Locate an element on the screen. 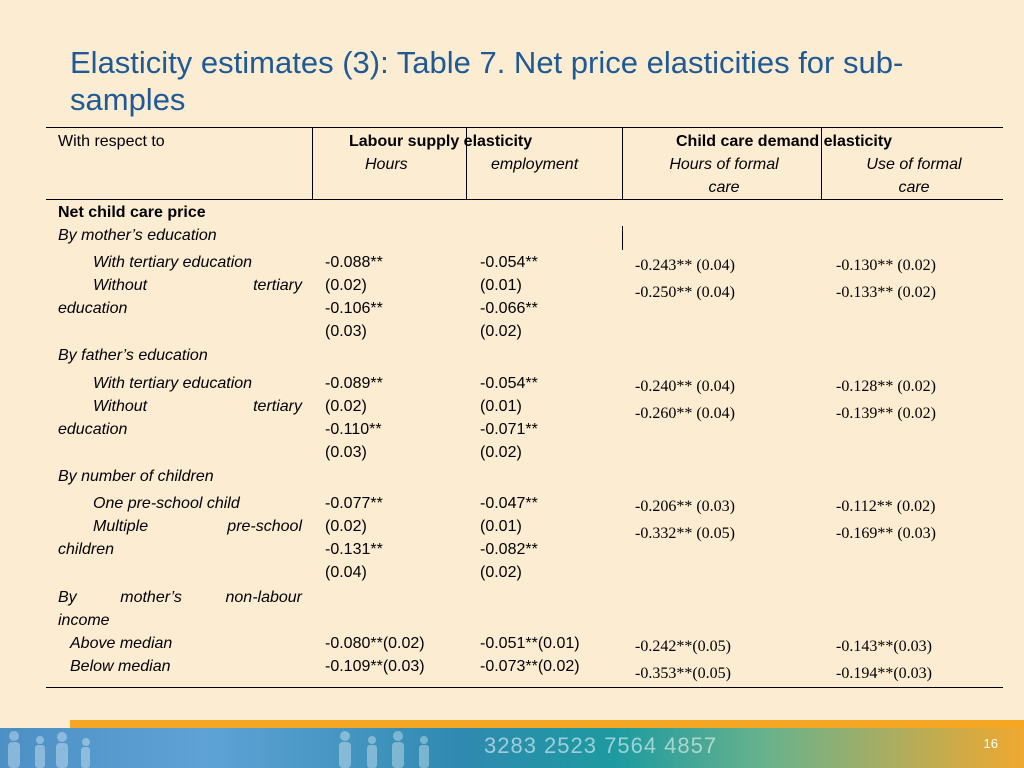 This screenshot has height=768, width=1024. header-with-respect-to: With respect to is located at coordinates (111, 141).